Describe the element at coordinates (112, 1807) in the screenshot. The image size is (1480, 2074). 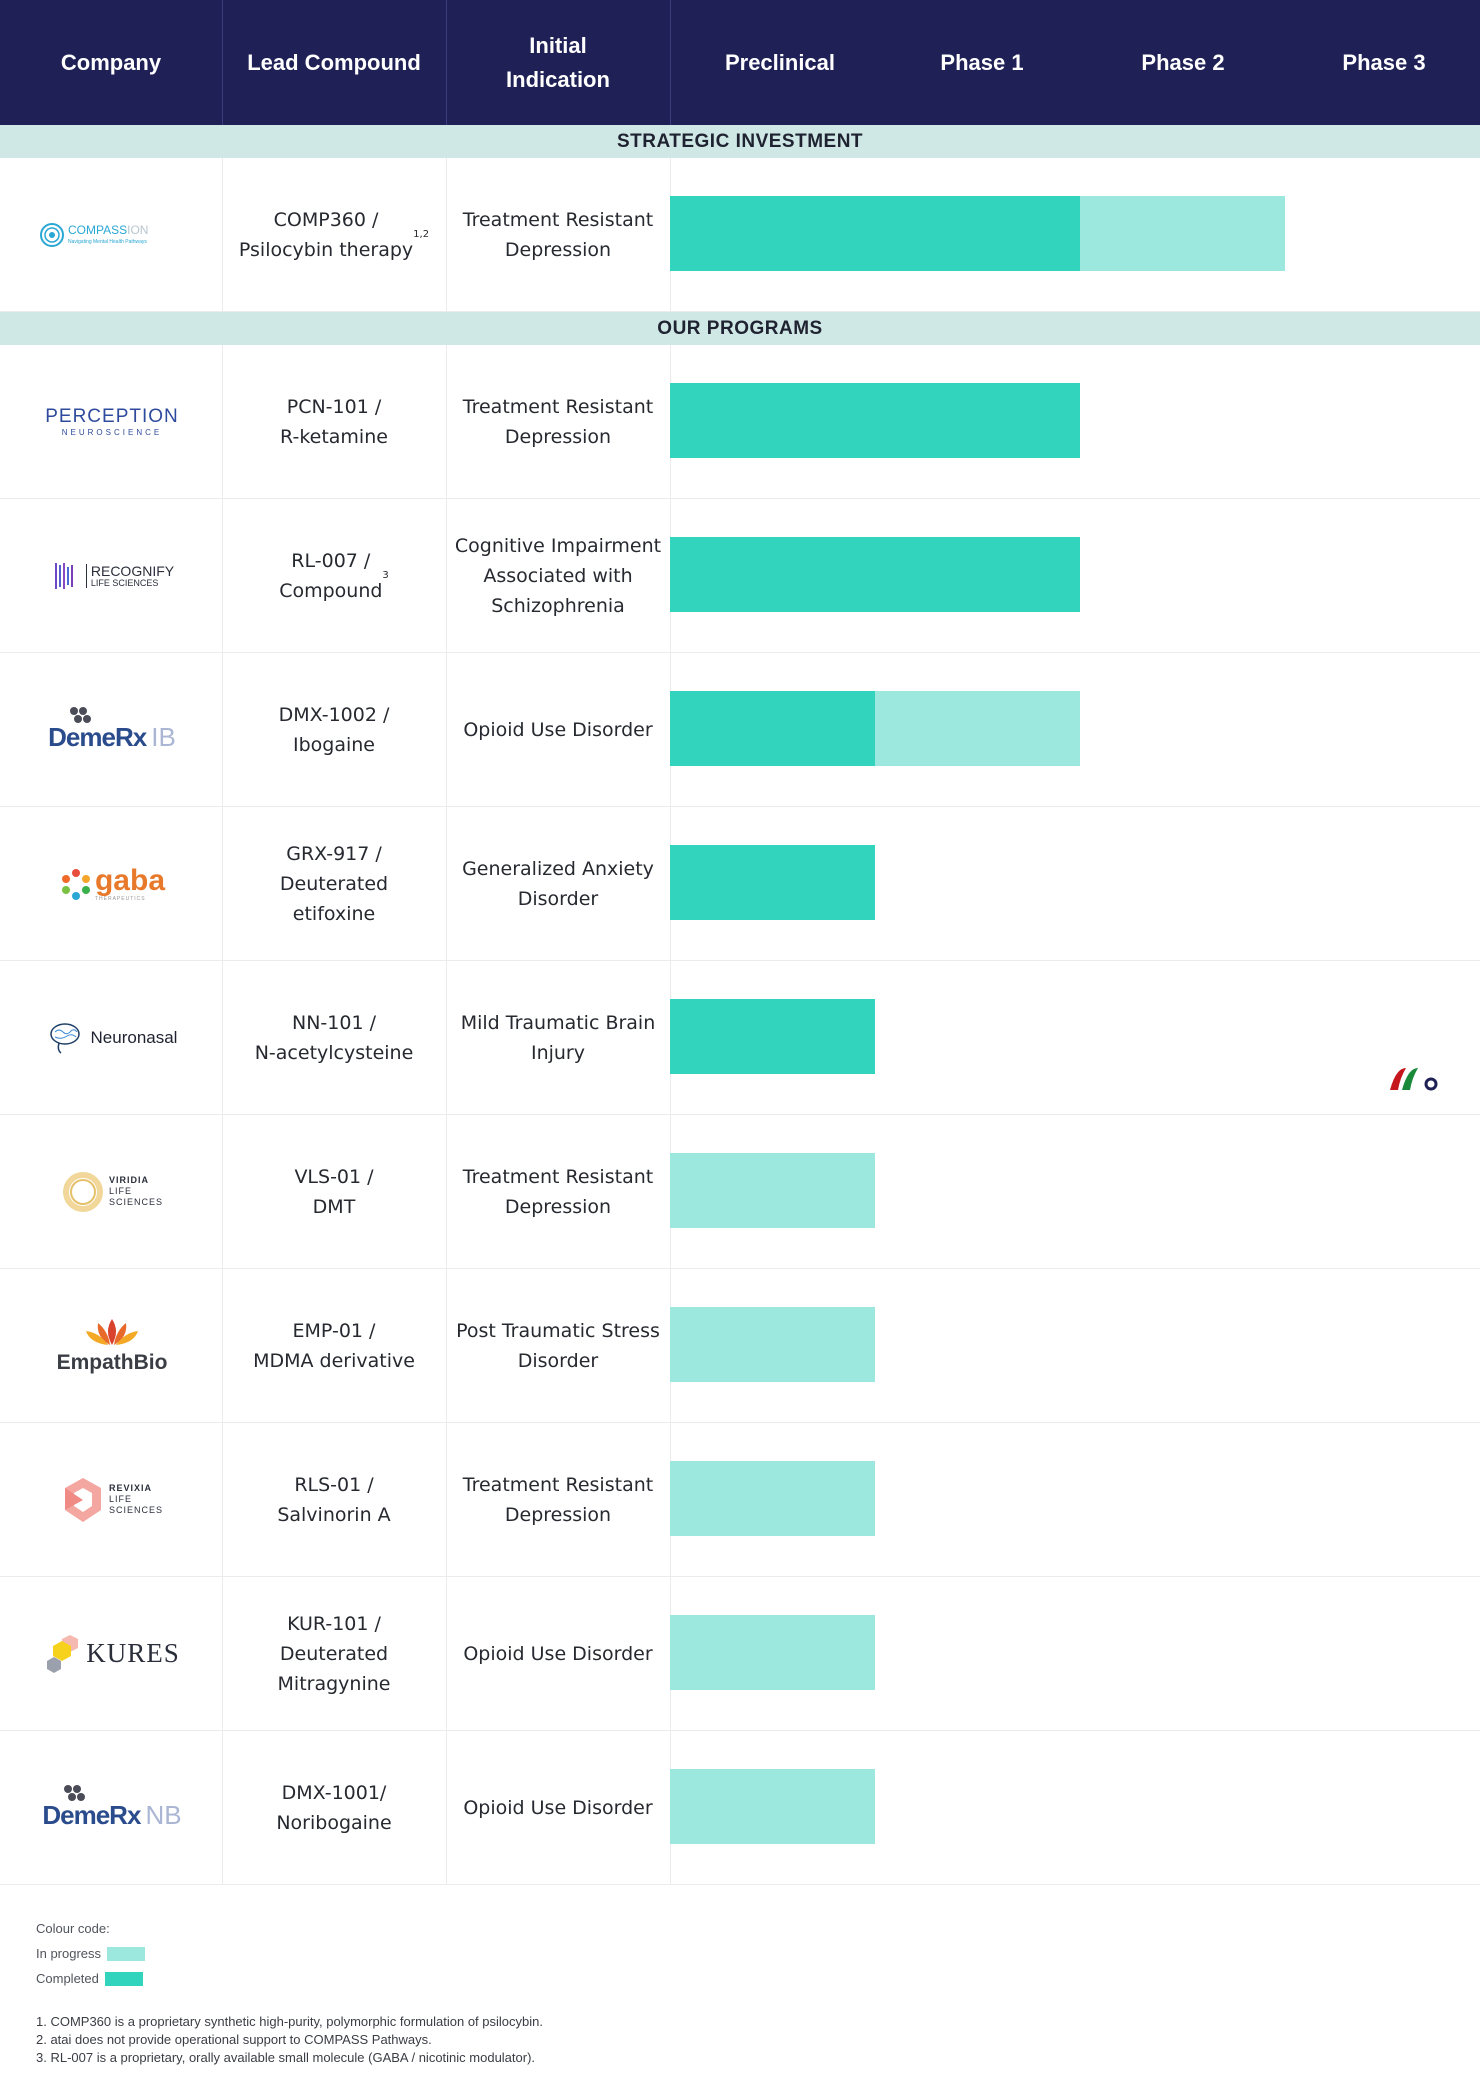
I see `demerx-nb-logo: DemeRx NB` at that location.